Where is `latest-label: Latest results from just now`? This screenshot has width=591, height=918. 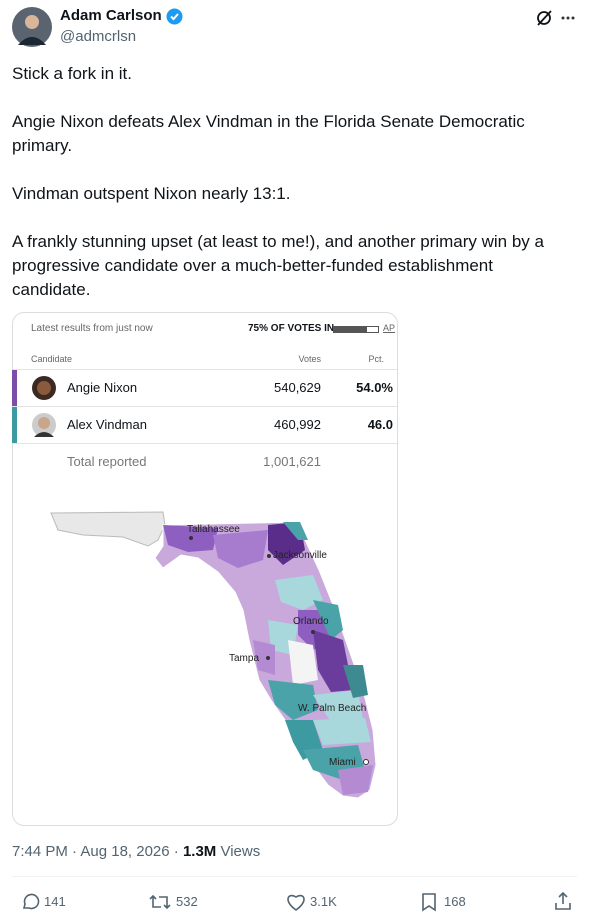
latest-label: Latest results from just now is located at coordinates (92, 328).